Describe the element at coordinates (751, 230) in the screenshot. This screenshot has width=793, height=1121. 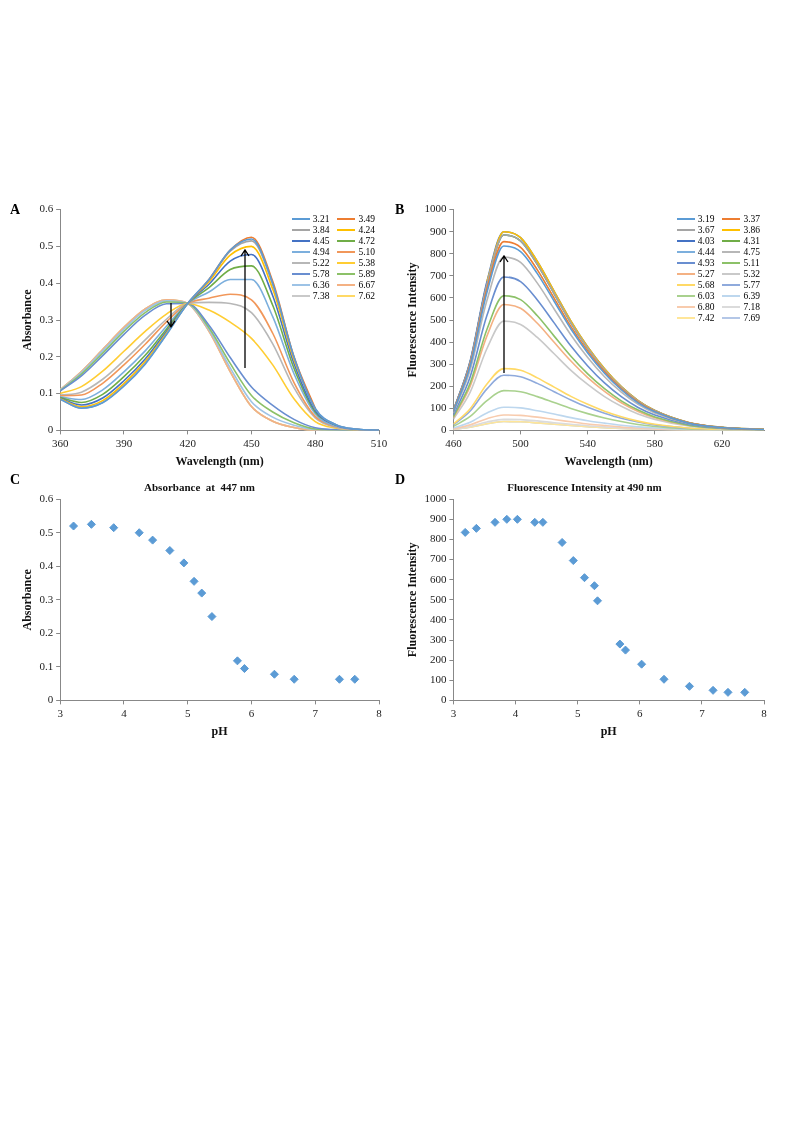
I see `legend-label: 3.86` at that location.